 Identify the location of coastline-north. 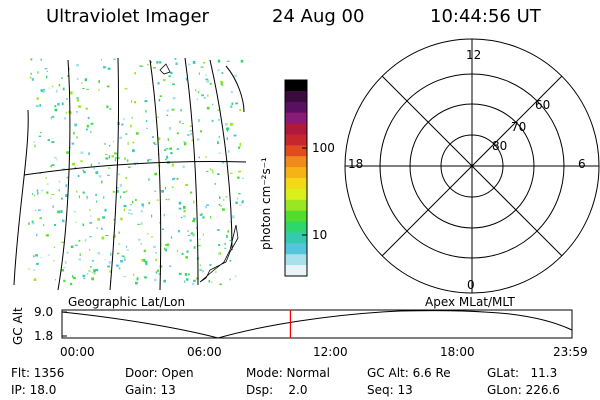
(165, 69).